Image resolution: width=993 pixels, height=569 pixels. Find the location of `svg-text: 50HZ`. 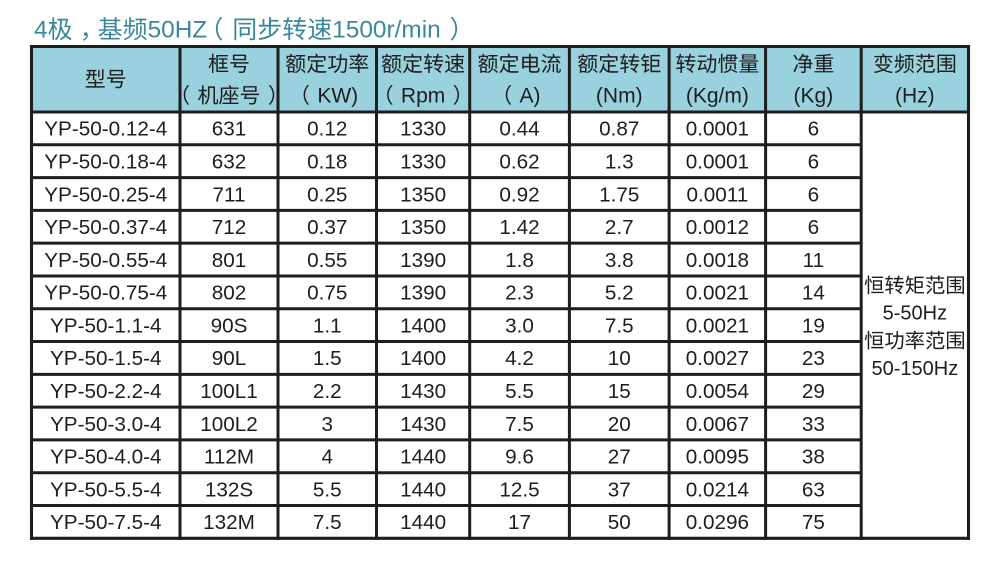

svg-text: 50HZ is located at coordinates (178, 29).